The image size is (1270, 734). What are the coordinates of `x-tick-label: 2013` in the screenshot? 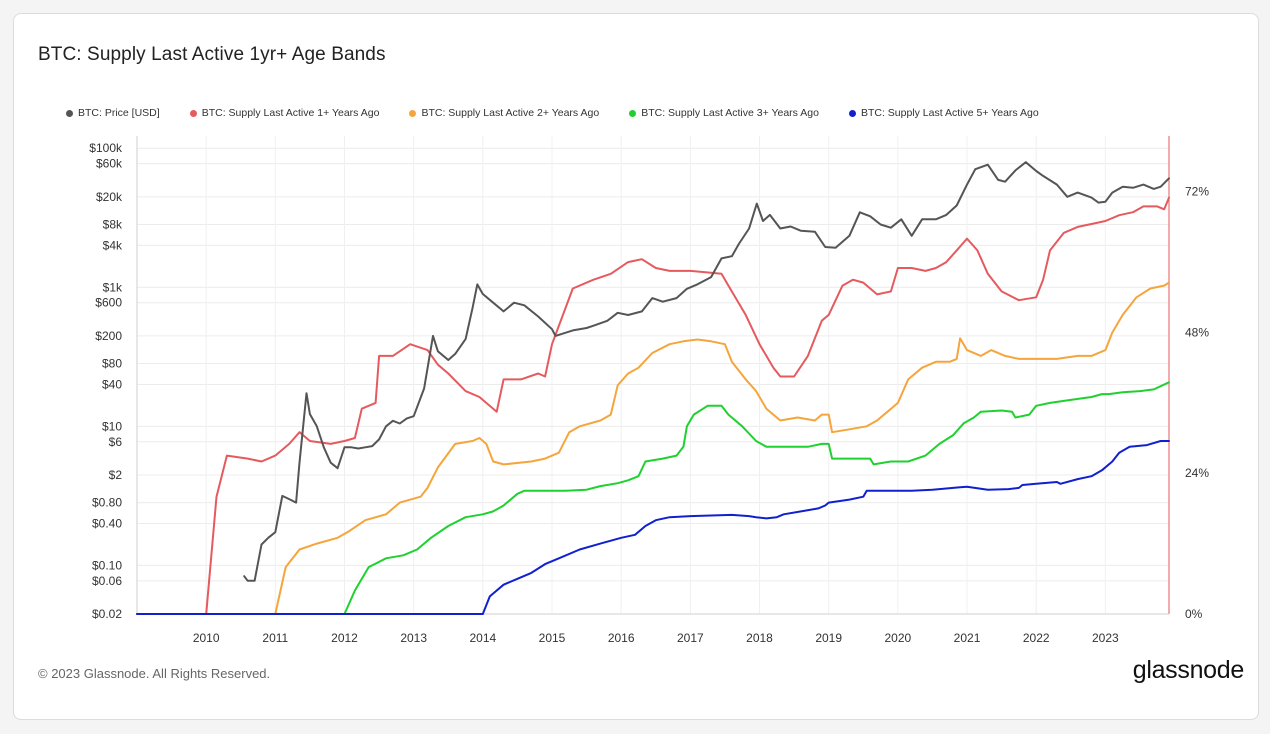 It's located at (413, 638).